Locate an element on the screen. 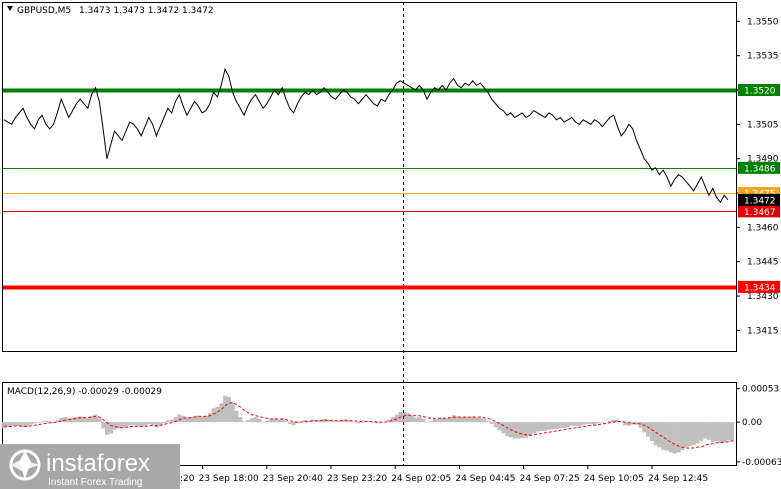 Image resolution: width=781 pixels, height=489 pixels. level-tag-label: 1.3467 is located at coordinates (760, 213).